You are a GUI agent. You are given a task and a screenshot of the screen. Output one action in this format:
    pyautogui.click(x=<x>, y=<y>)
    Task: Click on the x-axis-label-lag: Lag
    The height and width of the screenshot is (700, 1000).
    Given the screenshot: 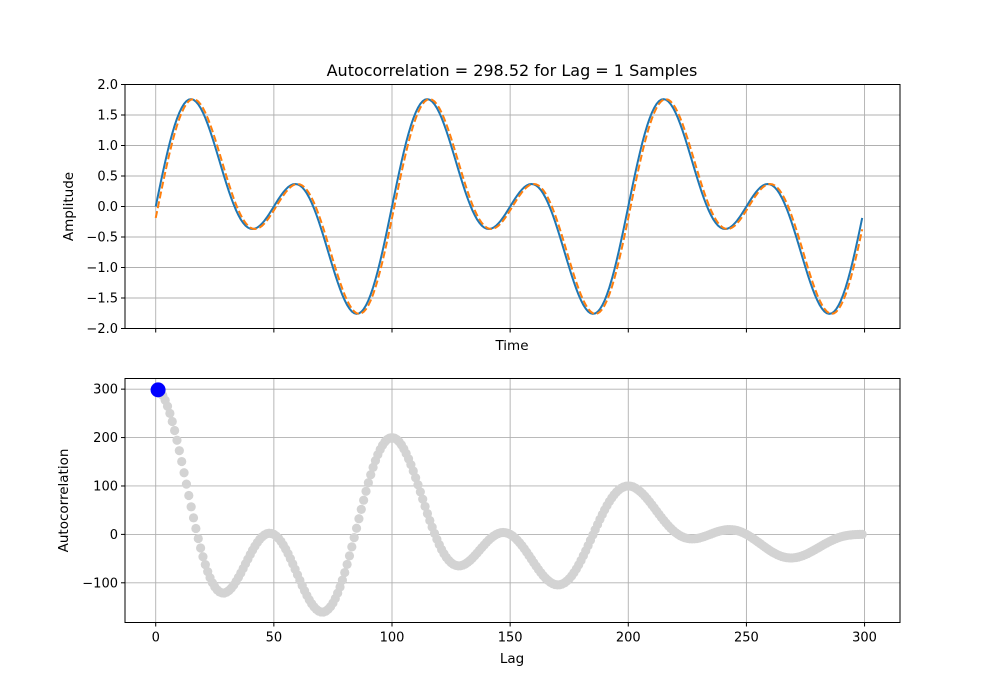 What is the action you would take?
    pyautogui.click(x=512, y=659)
    